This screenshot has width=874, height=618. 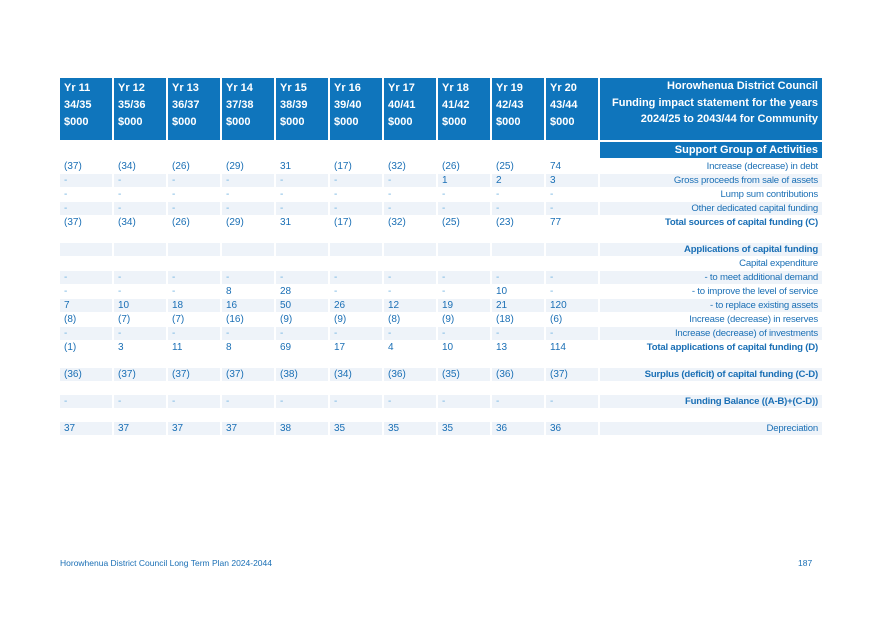 What do you see at coordinates (286, 222) in the screenshot?
I see `value-cell: 31` at bounding box center [286, 222].